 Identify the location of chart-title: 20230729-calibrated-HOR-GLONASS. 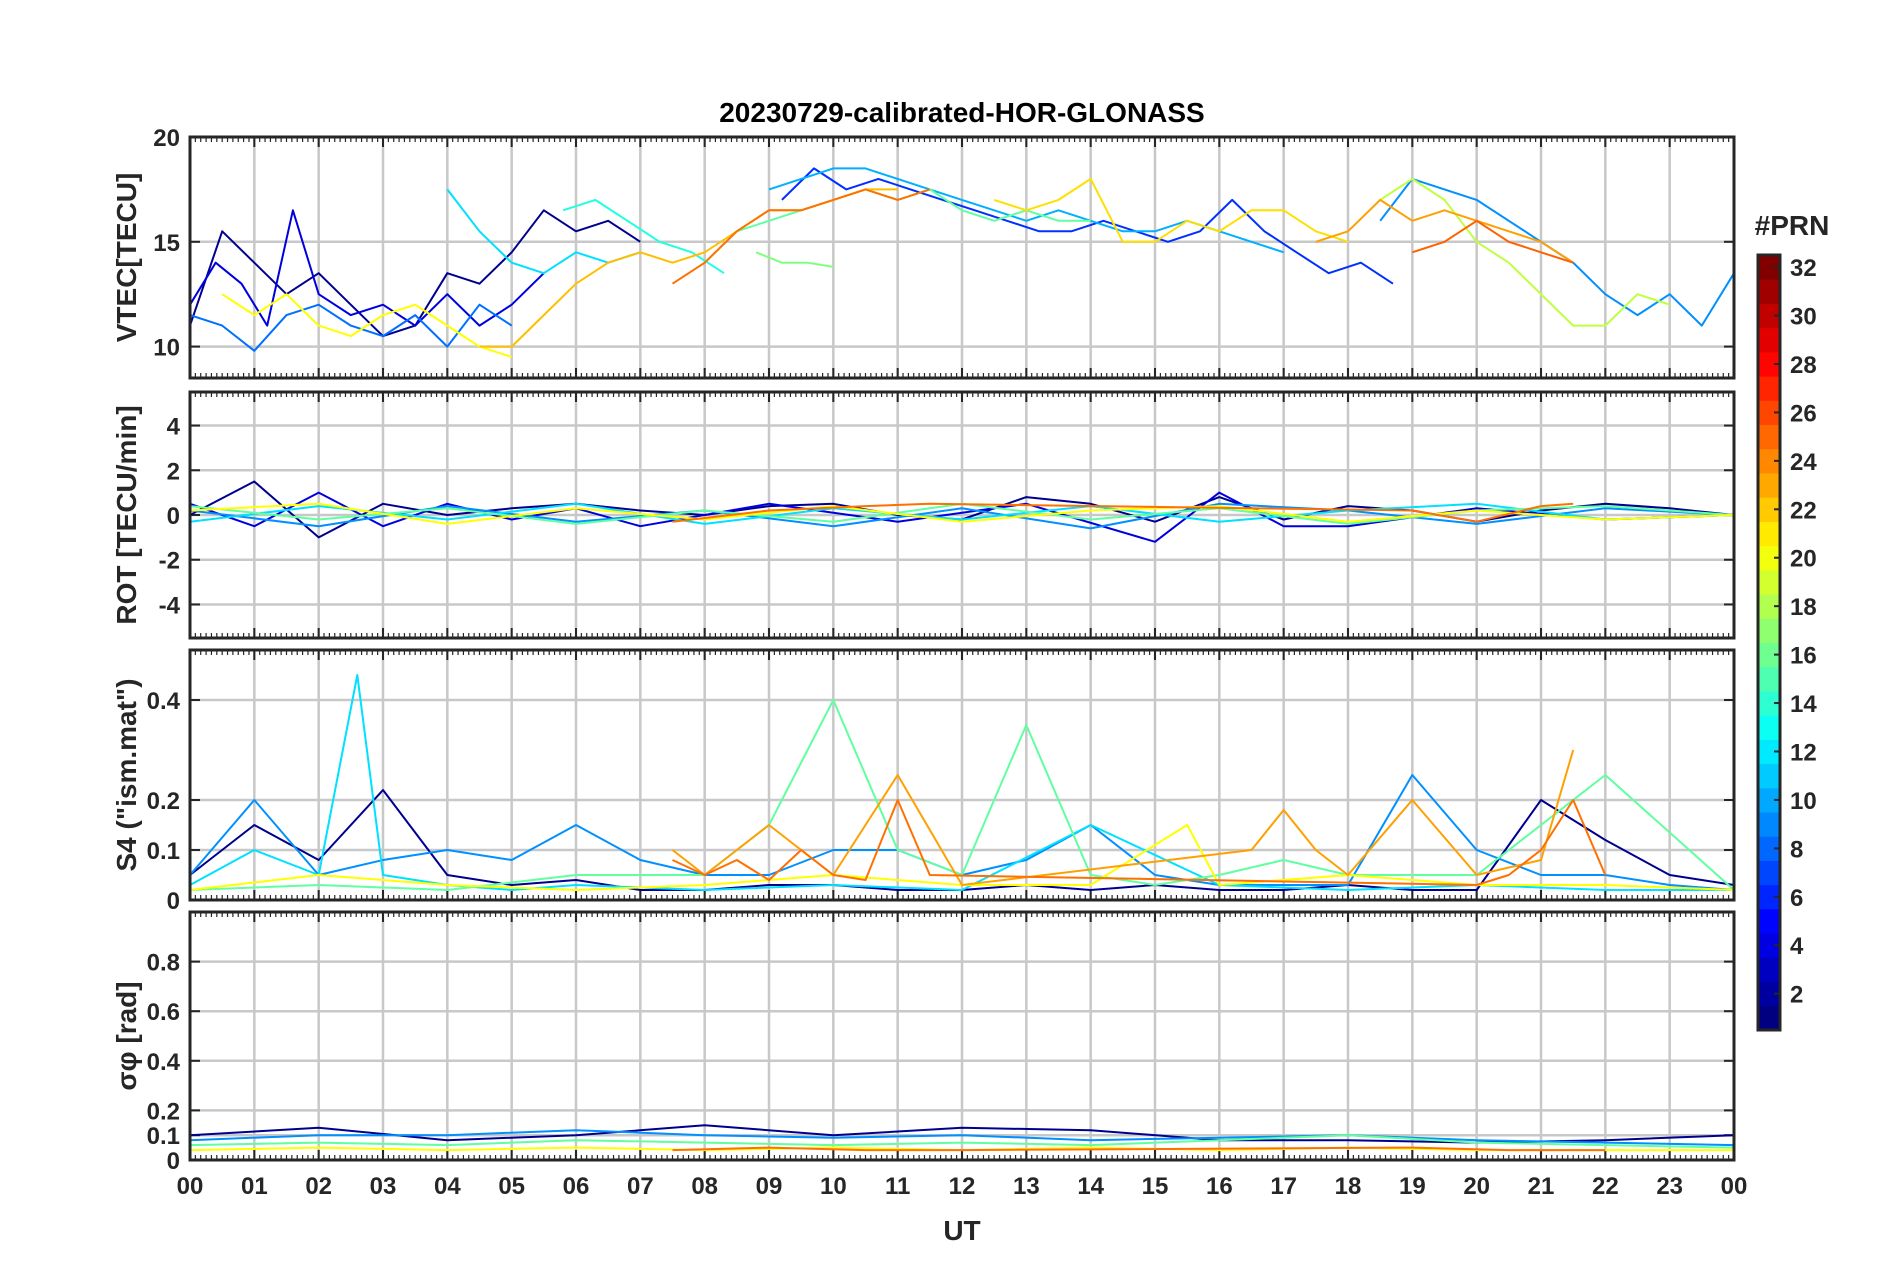
(962, 112).